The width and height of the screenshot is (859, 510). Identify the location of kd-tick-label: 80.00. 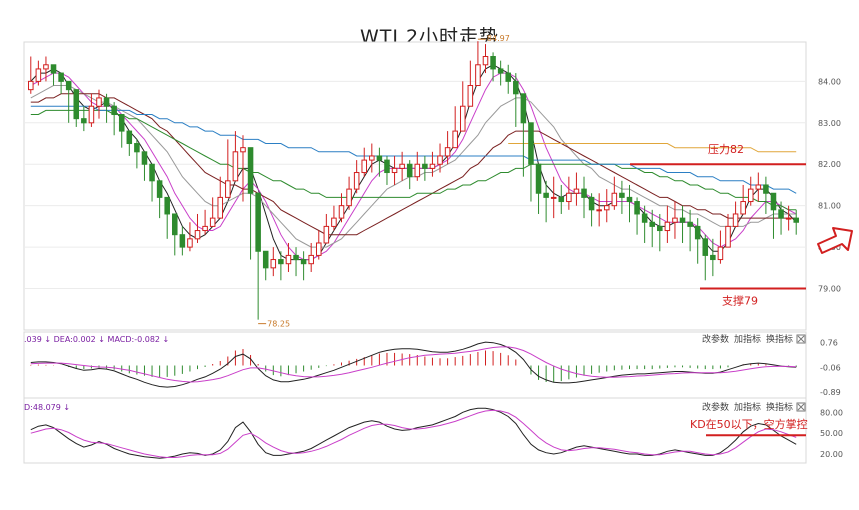
(831, 412).